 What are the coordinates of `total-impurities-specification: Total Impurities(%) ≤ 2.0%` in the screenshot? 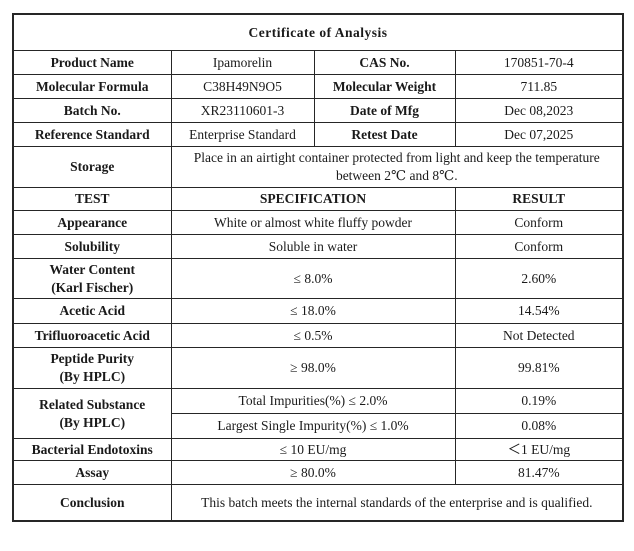 It's located at (313, 401).